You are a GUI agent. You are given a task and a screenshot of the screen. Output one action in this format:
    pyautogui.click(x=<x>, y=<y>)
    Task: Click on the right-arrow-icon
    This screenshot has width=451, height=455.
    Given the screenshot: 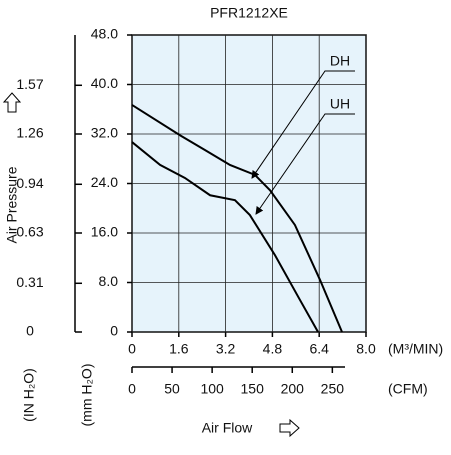 What is the action you would take?
    pyautogui.click(x=289, y=428)
    